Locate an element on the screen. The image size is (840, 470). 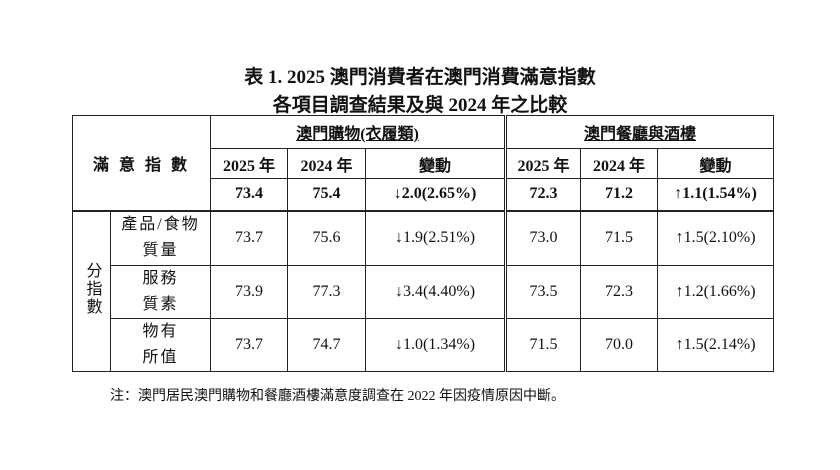
cell: 71.2 is located at coordinates (619, 194).